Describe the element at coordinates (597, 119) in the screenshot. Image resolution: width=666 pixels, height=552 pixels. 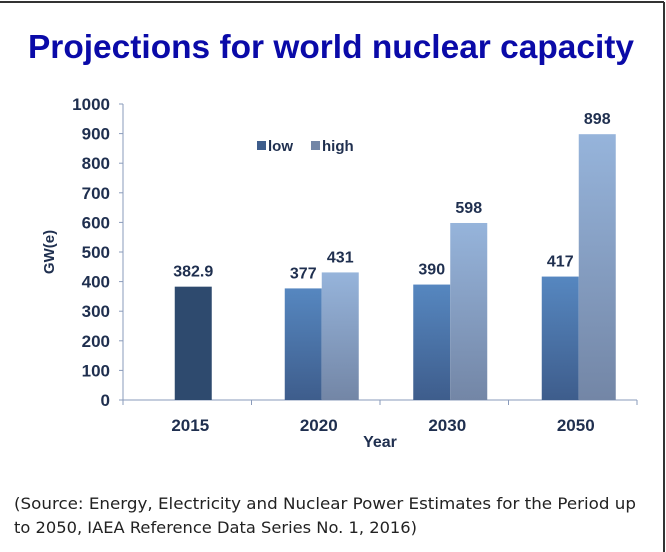
I see `data-label: 898` at that location.